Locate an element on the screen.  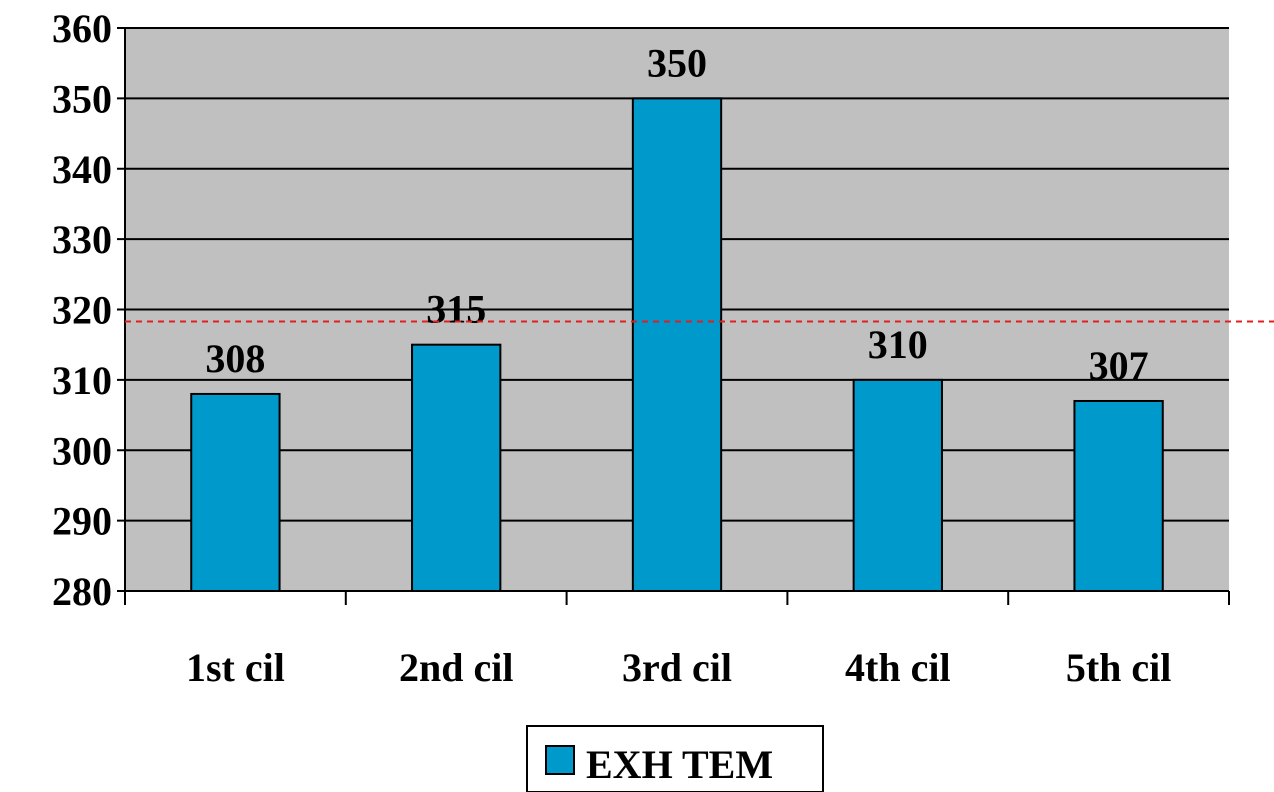
y-tick-label: 320 is located at coordinates (82, 310).